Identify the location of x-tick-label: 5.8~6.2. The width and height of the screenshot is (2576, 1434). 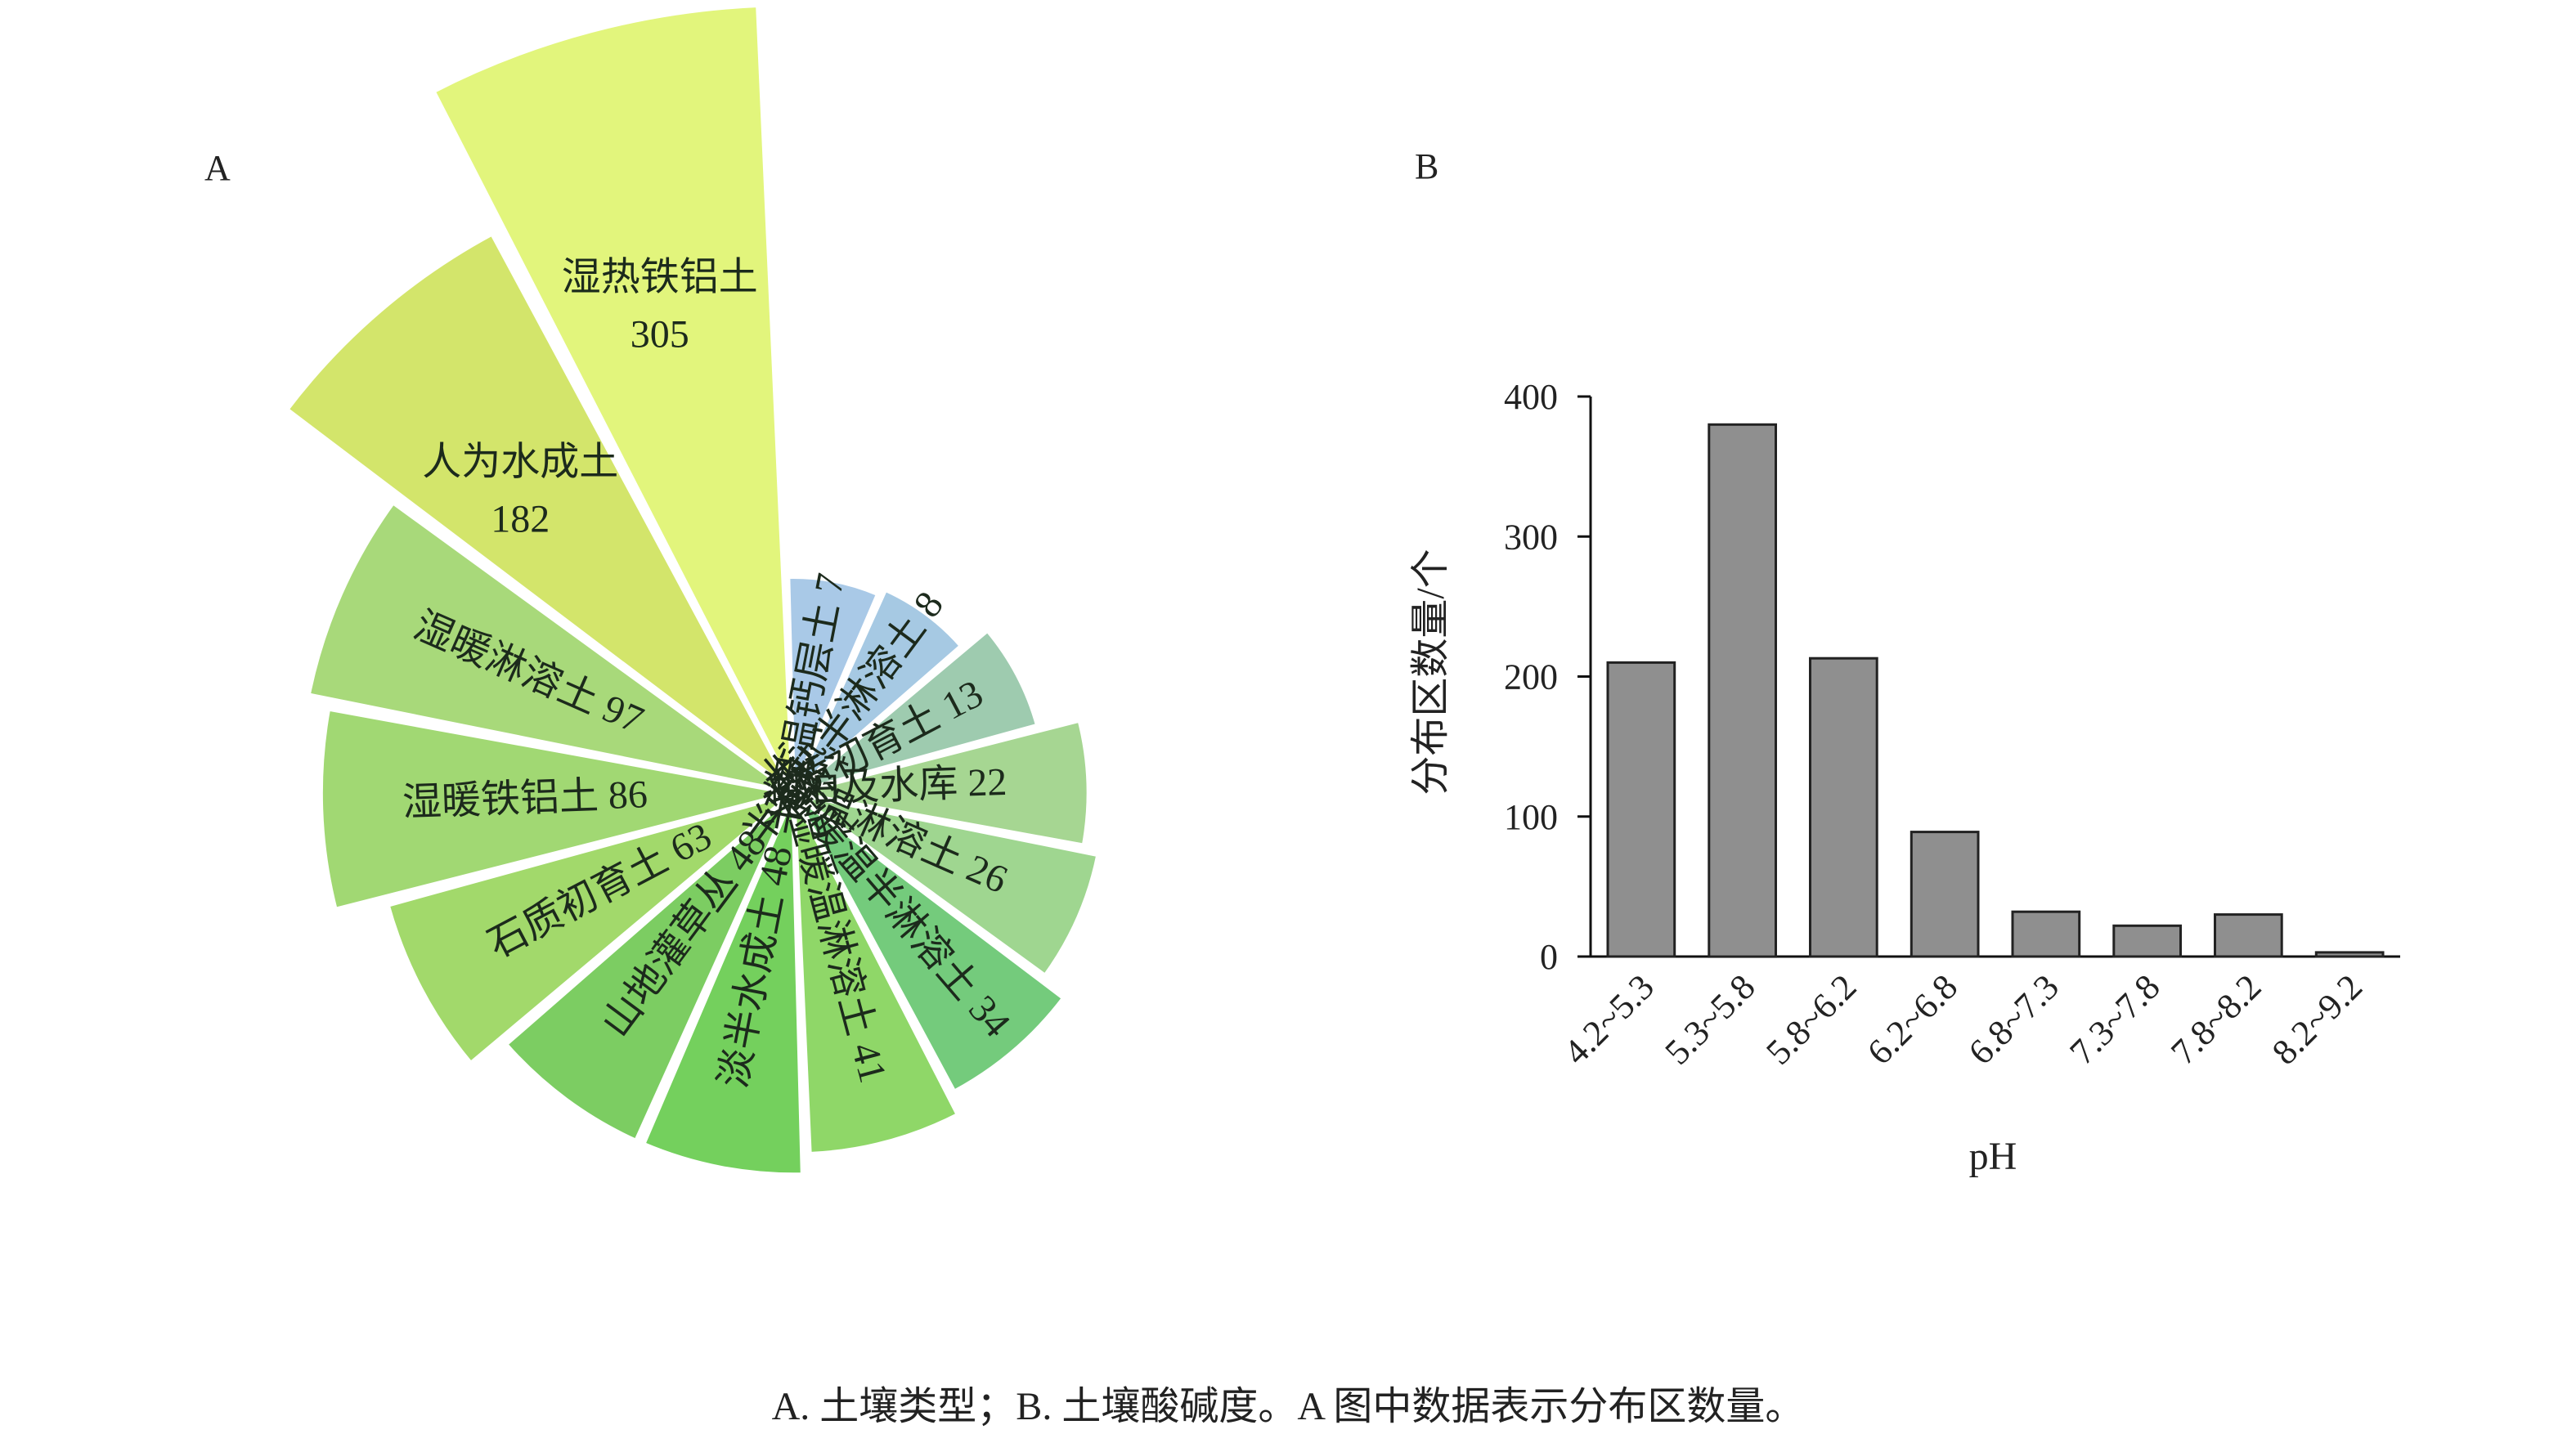
(1811, 1019).